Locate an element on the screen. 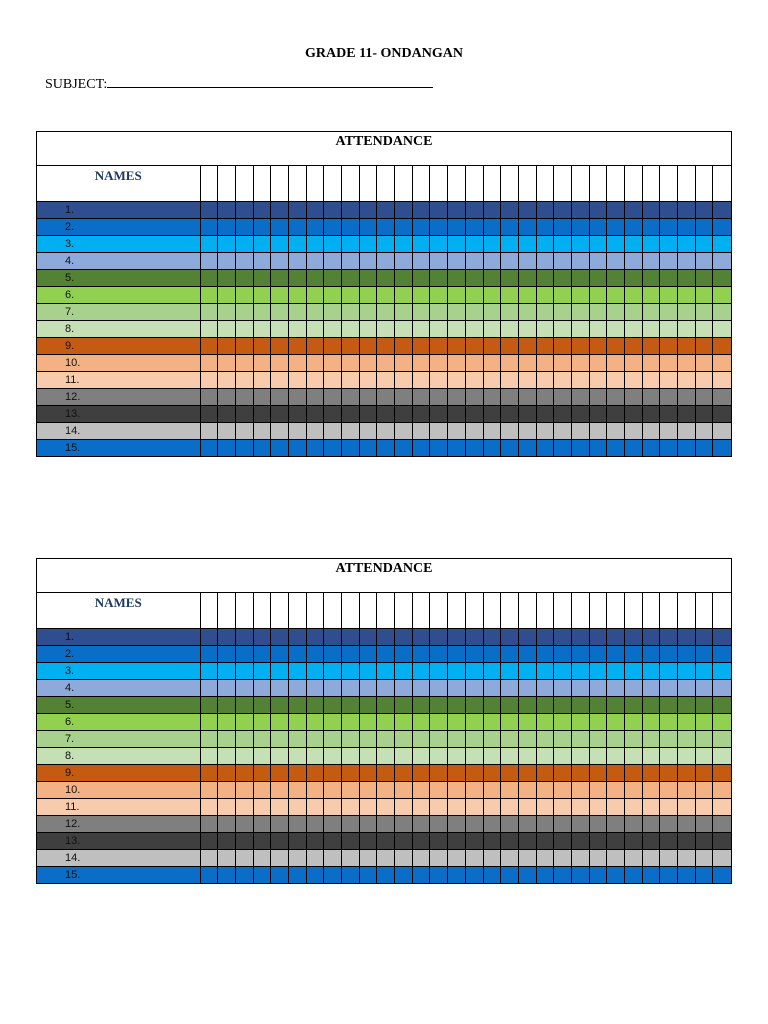  student-name-cell: 13. is located at coordinates (119, 413).